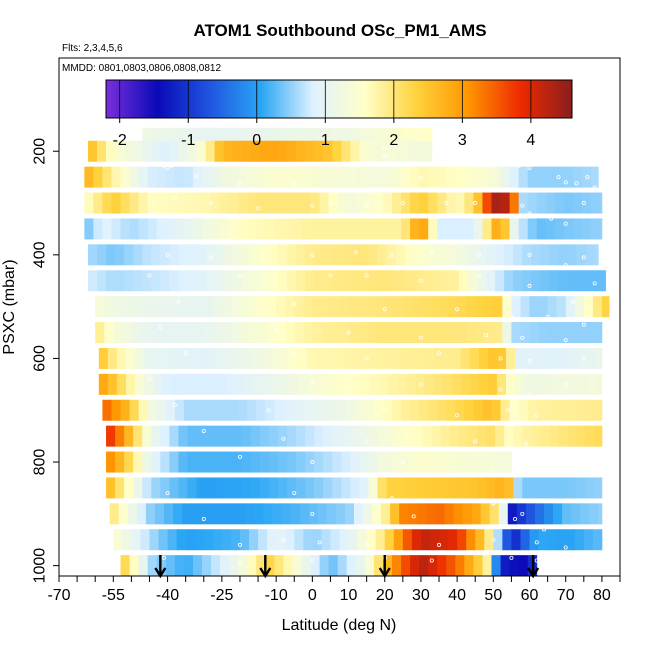 Image resolution: width=650 pixels, height=650 pixels. Describe the element at coordinates (349, 595) in the screenshot. I see `x-tick-label: 10` at that location.